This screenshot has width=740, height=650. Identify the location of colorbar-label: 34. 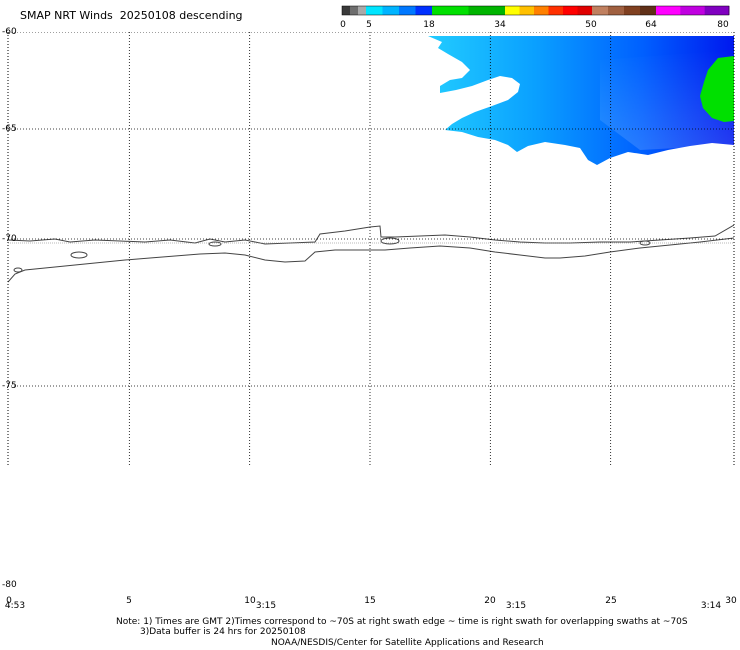
(500, 25).